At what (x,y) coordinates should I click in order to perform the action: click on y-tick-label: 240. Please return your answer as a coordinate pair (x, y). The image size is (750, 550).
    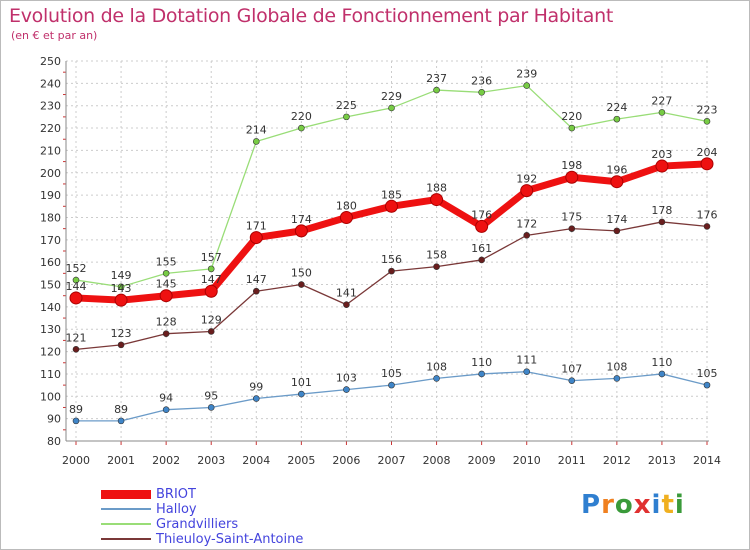
    Looking at the image, I should click on (50, 83).